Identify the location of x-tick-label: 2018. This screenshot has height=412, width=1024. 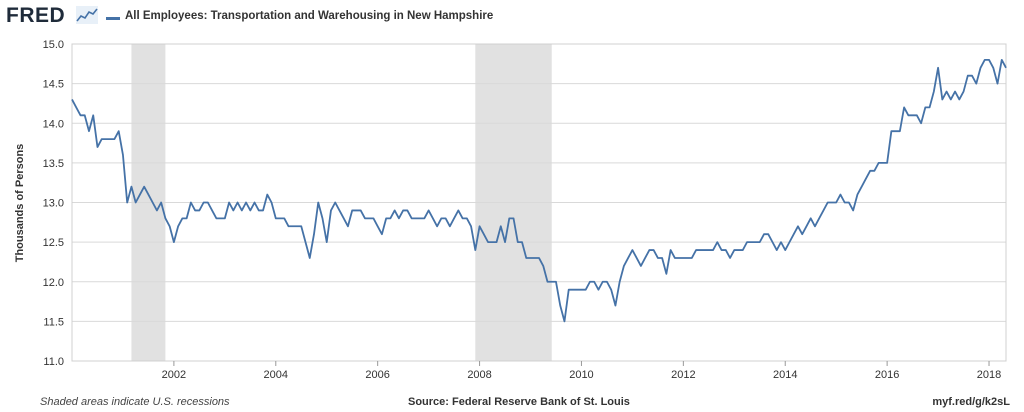
(989, 375).